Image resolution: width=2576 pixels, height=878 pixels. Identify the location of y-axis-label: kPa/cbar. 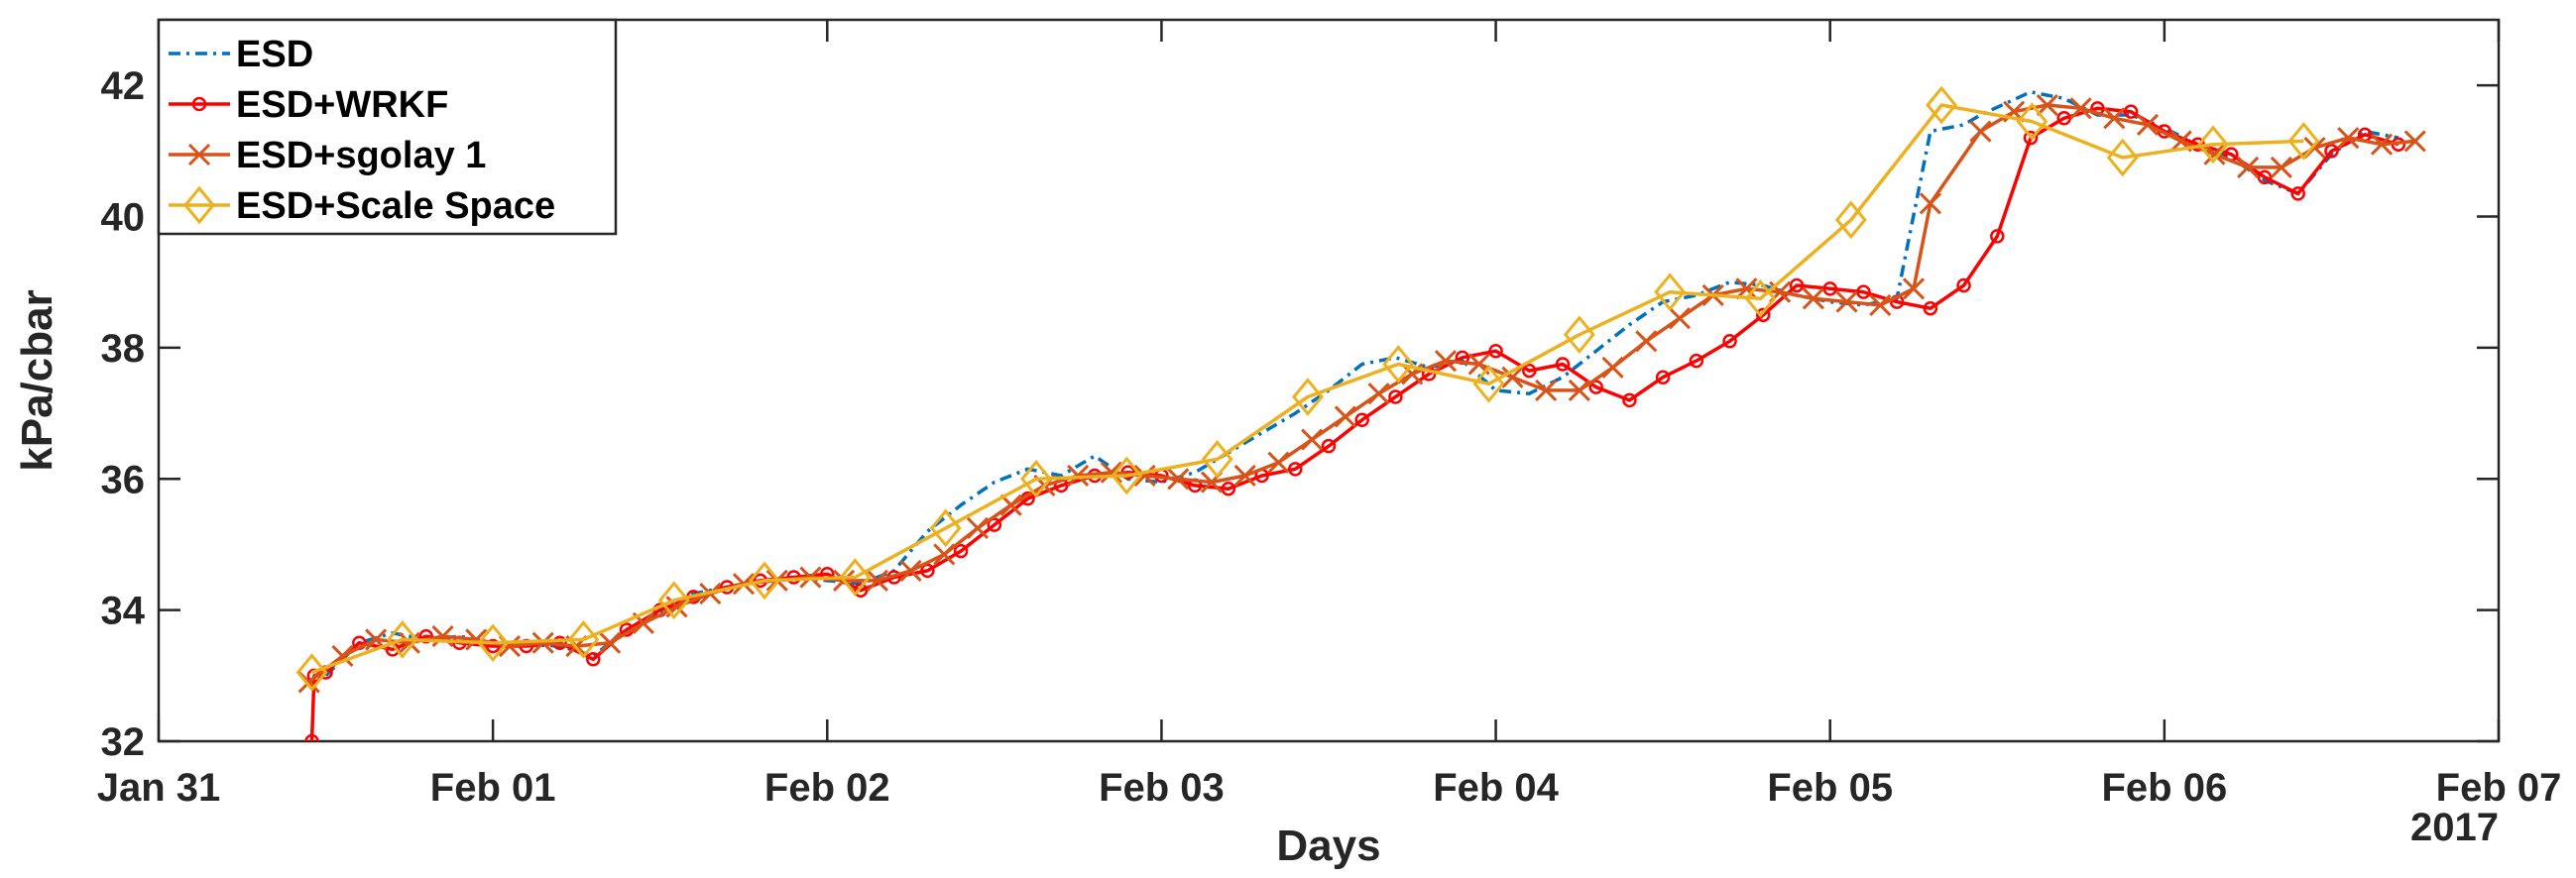
(37, 380).